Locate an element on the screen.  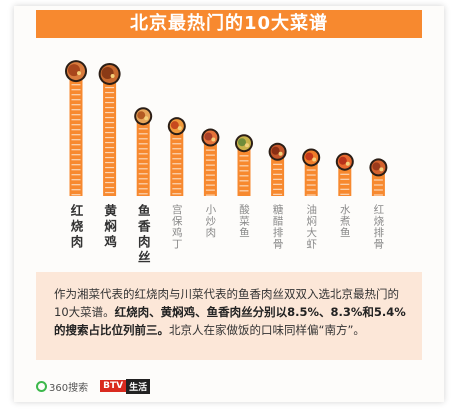
suancaiyu-dish-icon is located at coordinates (244, 143).